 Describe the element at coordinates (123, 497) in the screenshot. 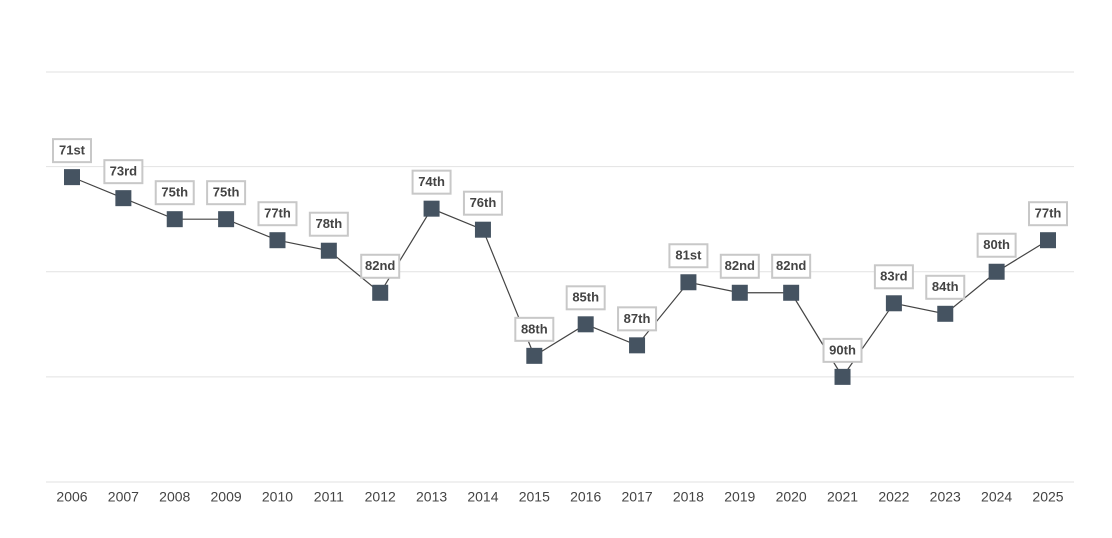

I see `x-tick-label: 2007` at that location.